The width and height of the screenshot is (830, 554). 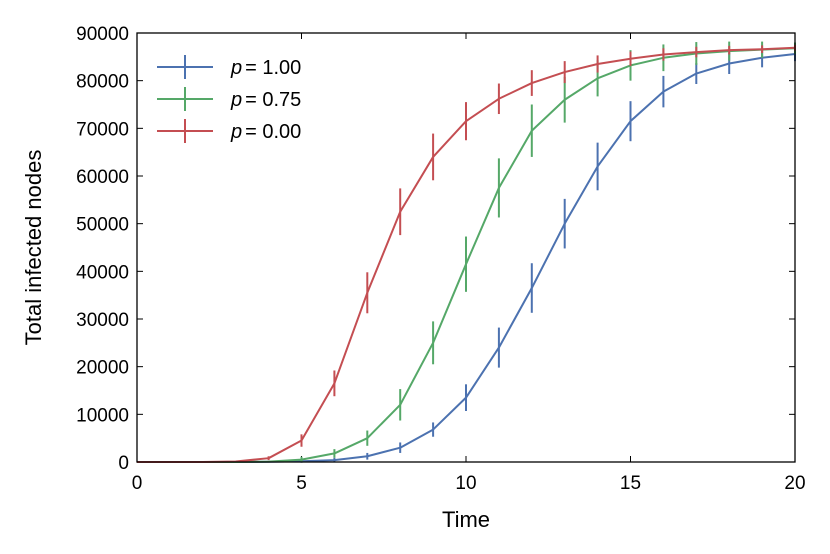 What do you see at coordinates (102, 368) in the screenshot?
I see `y-tick-label: 20000` at bounding box center [102, 368].